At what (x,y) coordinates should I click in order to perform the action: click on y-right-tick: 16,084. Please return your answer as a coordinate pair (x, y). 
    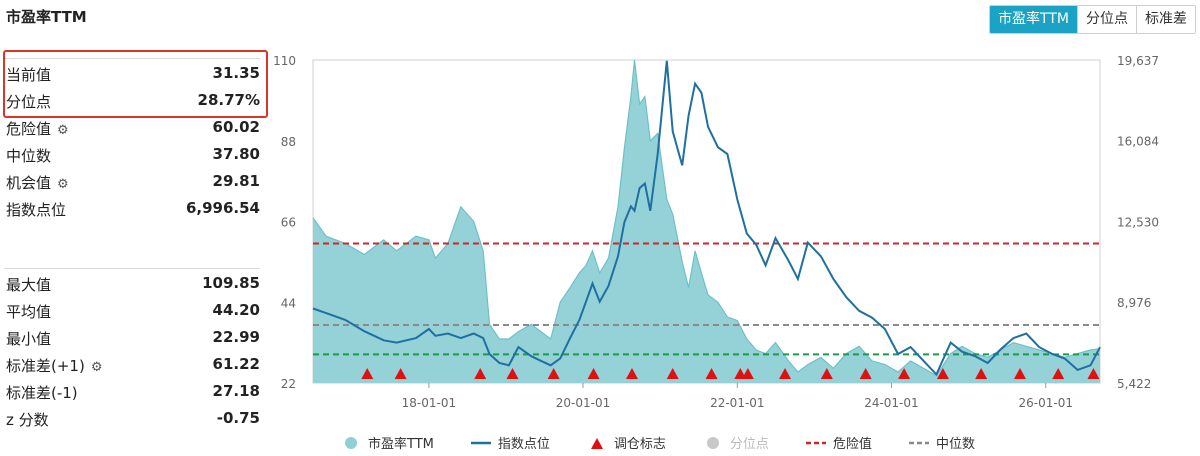
    Looking at the image, I should click on (1138, 142).